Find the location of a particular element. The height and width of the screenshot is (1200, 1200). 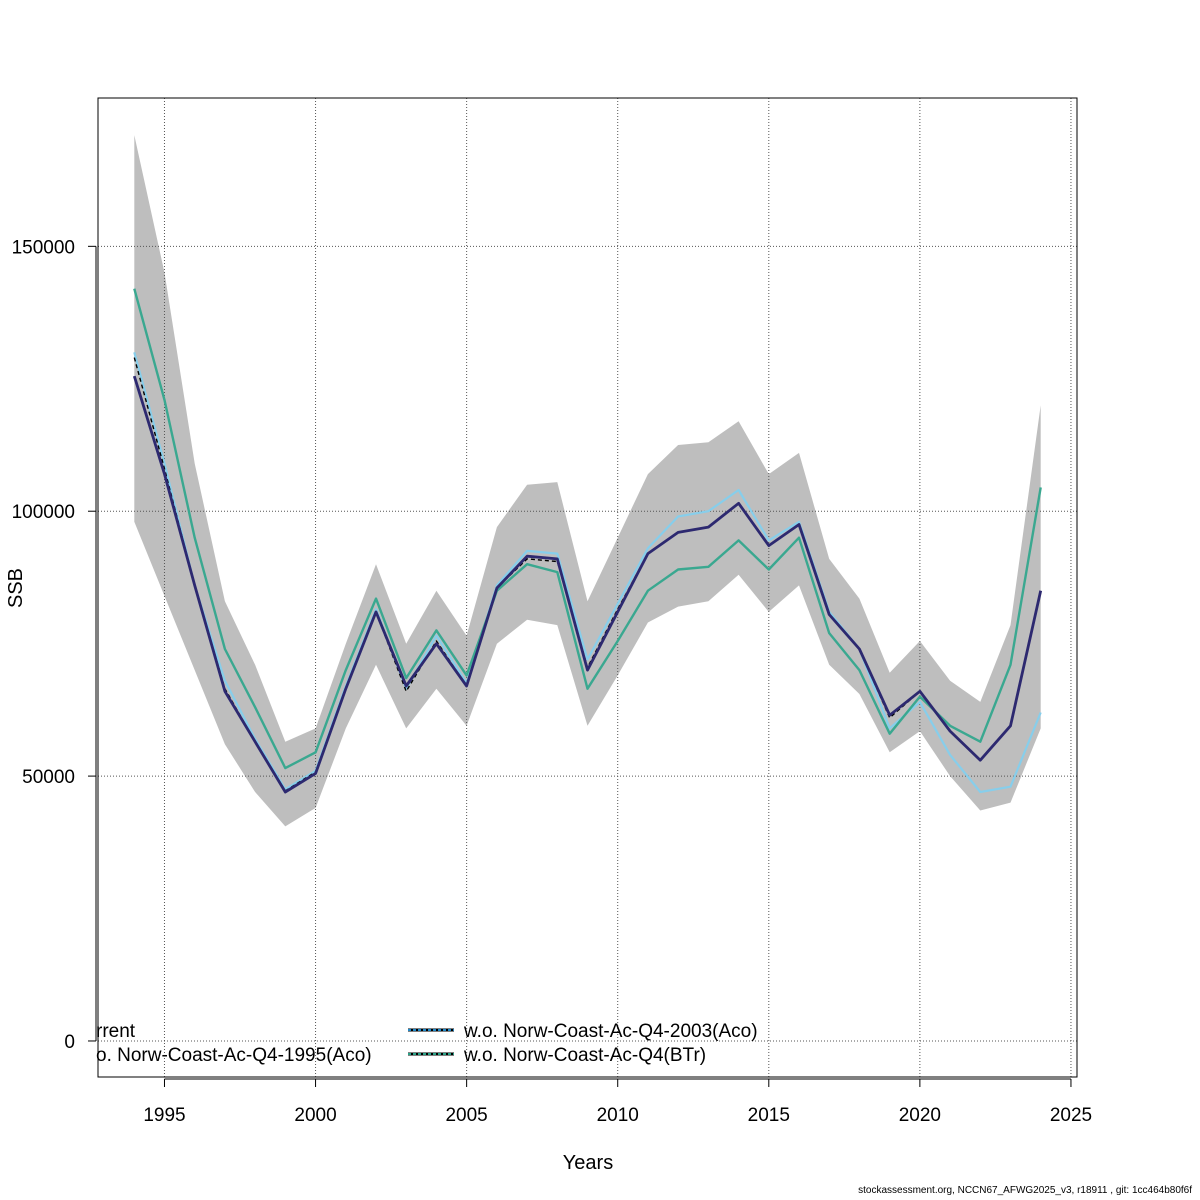

y-tick-label-150000: 150000 is located at coordinates (43, 247).